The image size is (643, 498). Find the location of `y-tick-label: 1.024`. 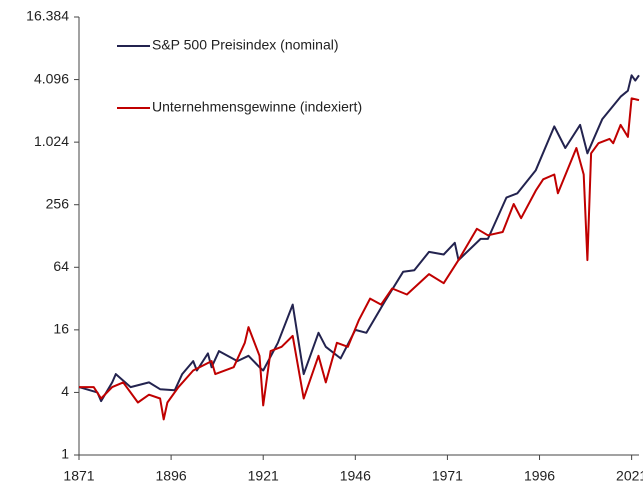

y-tick-label: 1.024 is located at coordinates (51, 141).